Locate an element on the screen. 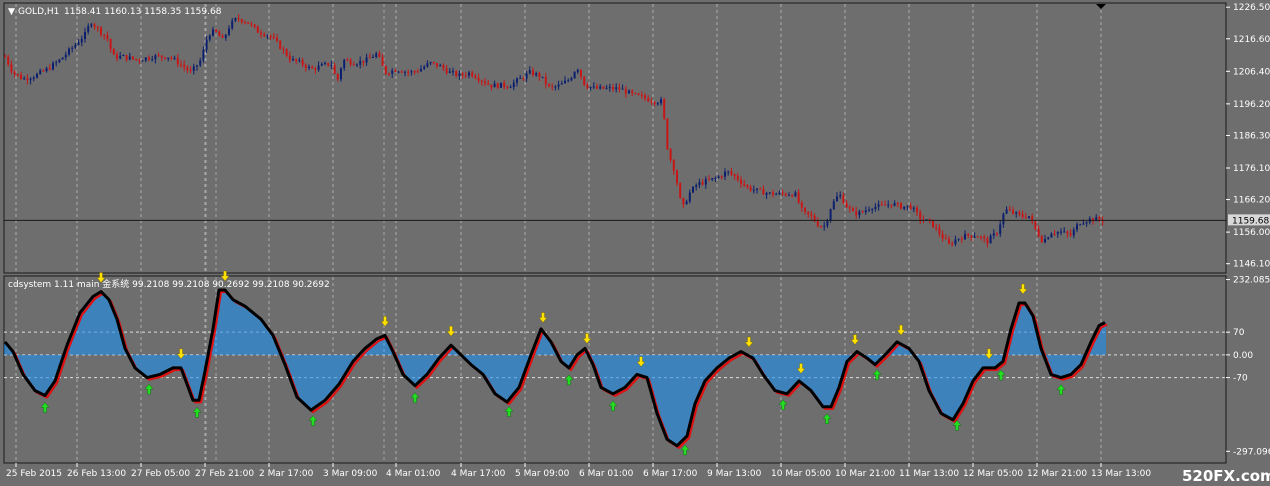 The width and height of the screenshot is (1270, 486). price-tick-label: 1146.10 is located at coordinates (1251, 265).